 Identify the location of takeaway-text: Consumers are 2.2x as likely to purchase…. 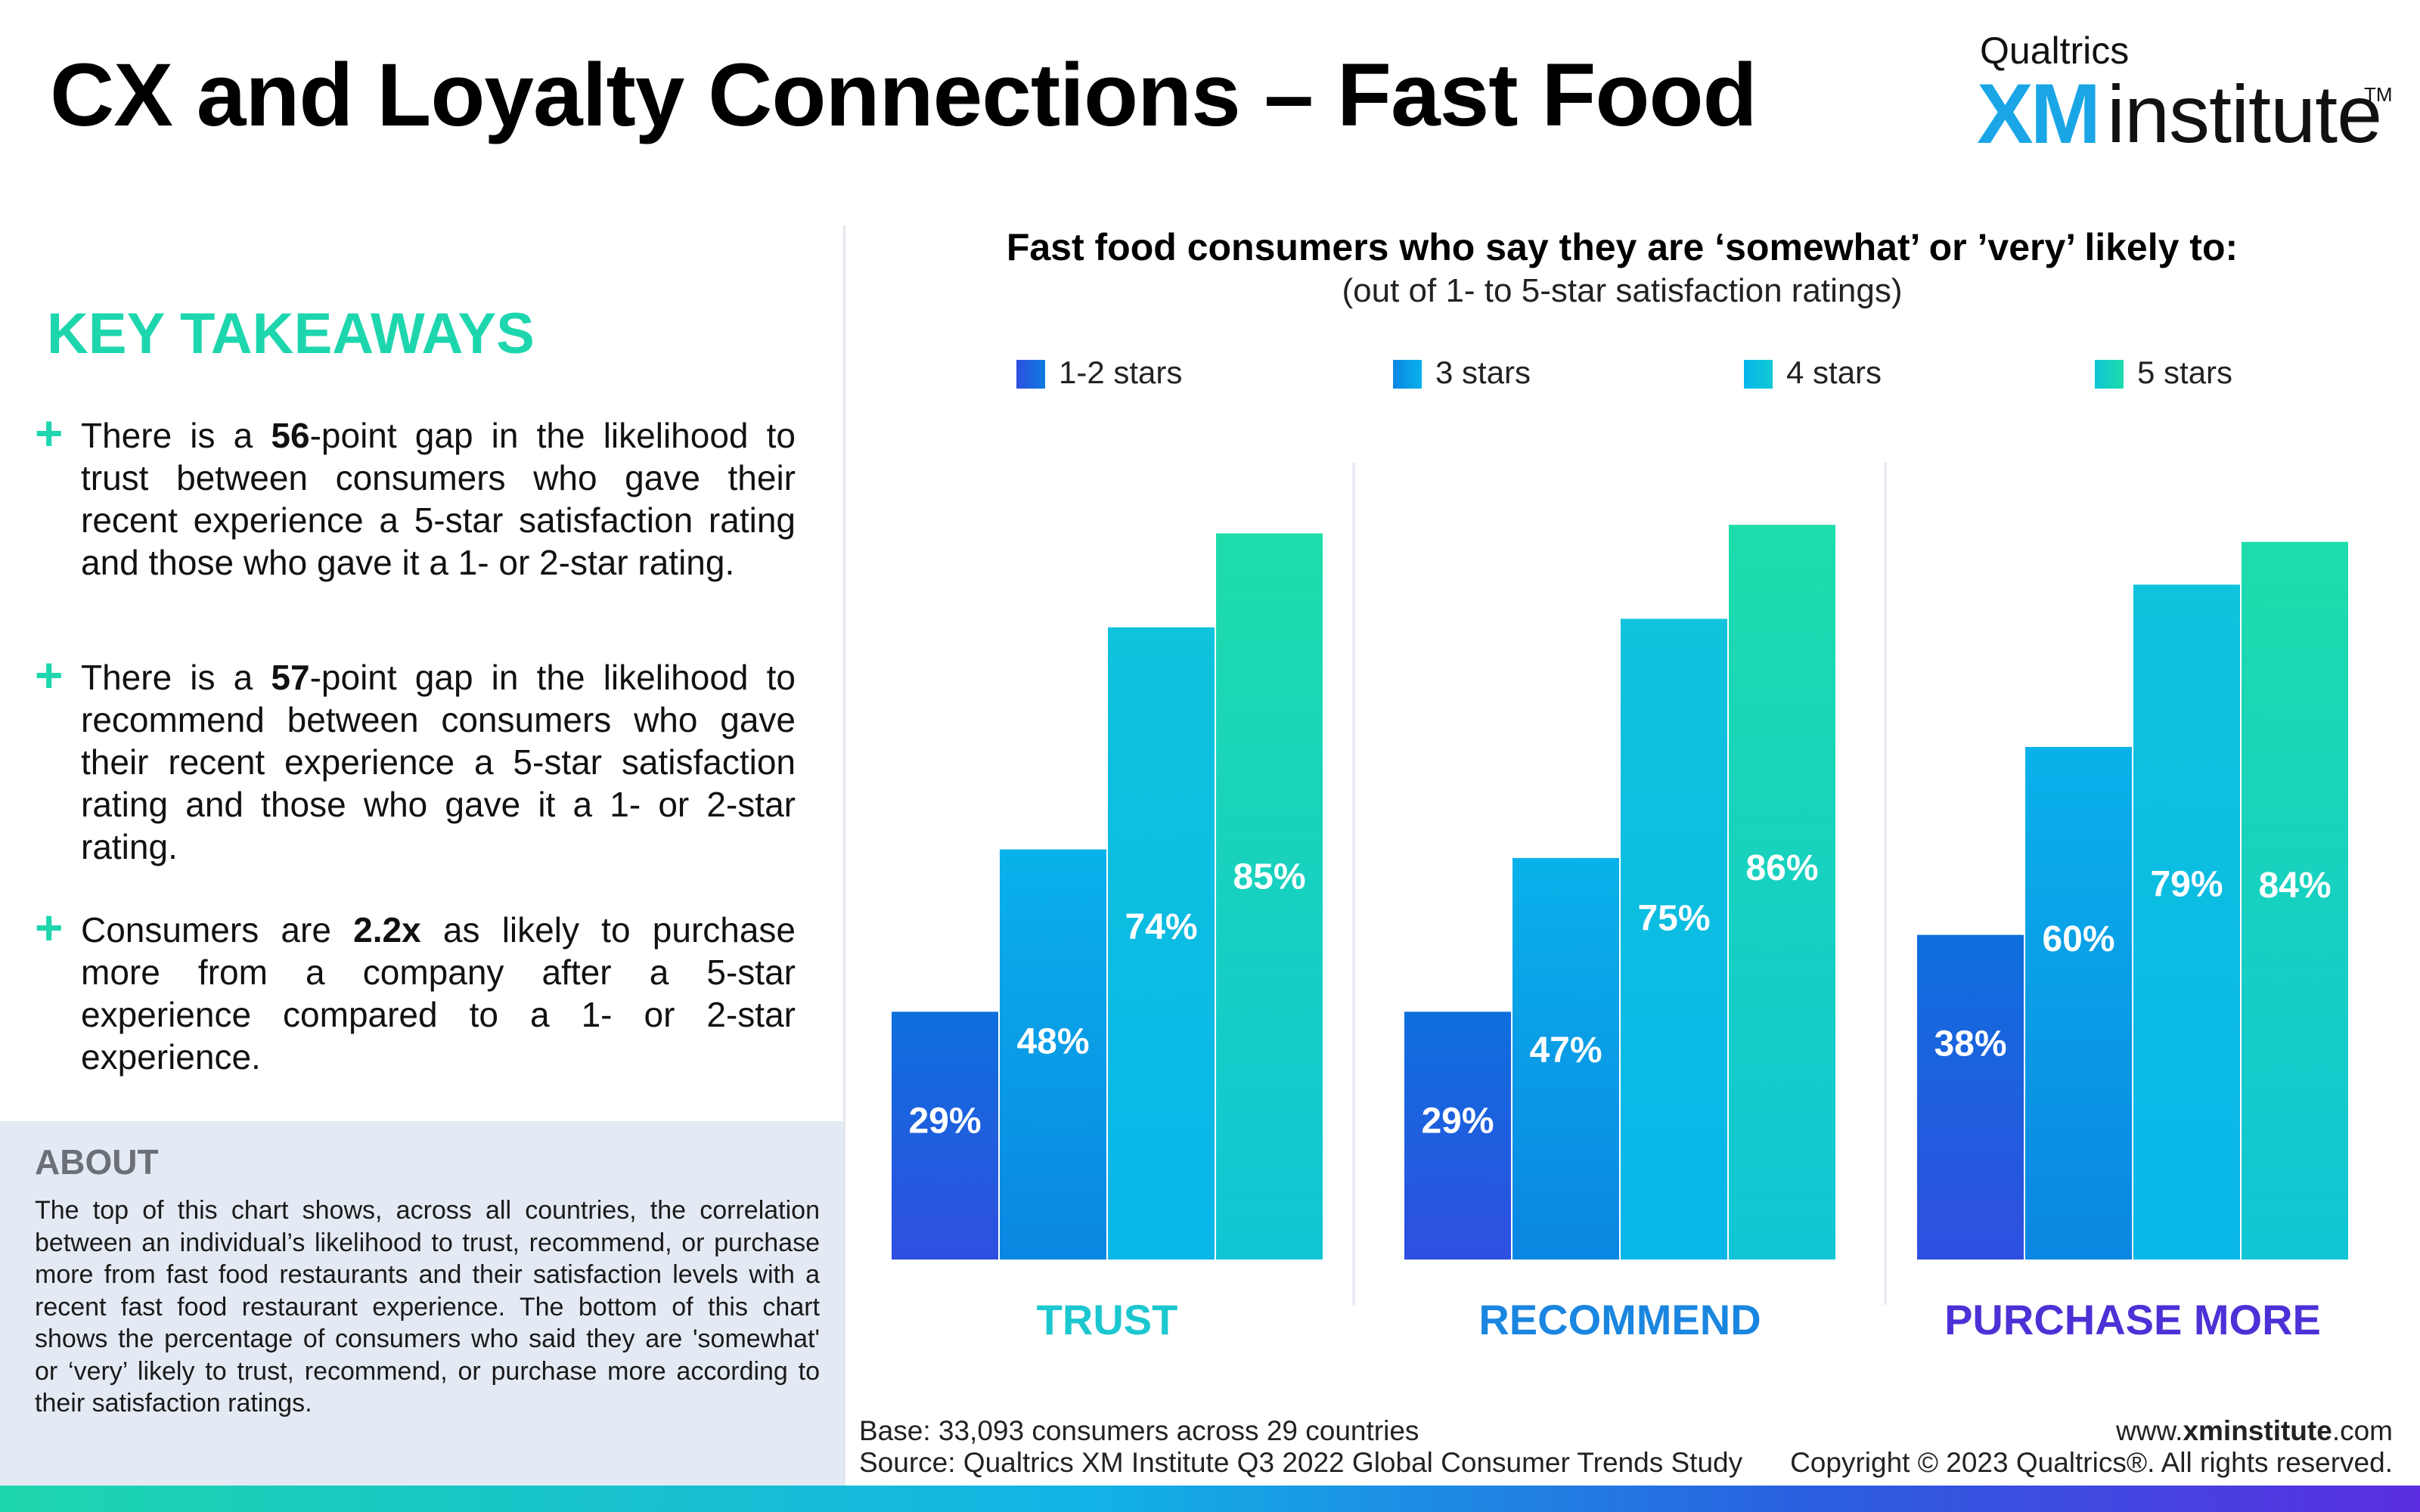
(438, 993).